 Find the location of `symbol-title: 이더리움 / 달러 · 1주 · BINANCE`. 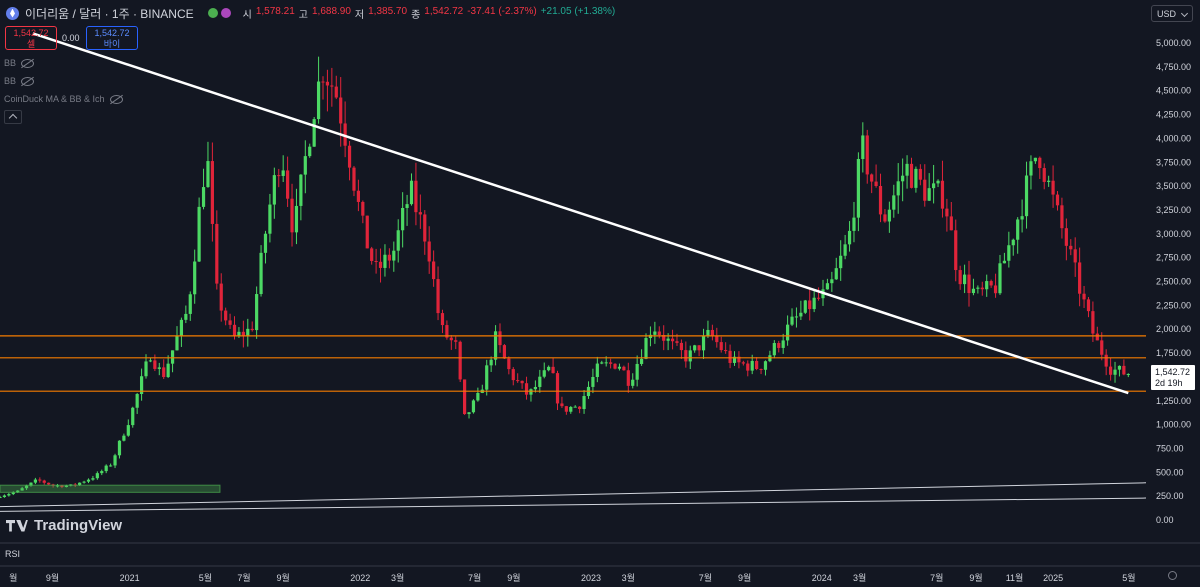

symbol-title: 이더리움 / 달러 · 1주 · BINANCE is located at coordinates (109, 13).